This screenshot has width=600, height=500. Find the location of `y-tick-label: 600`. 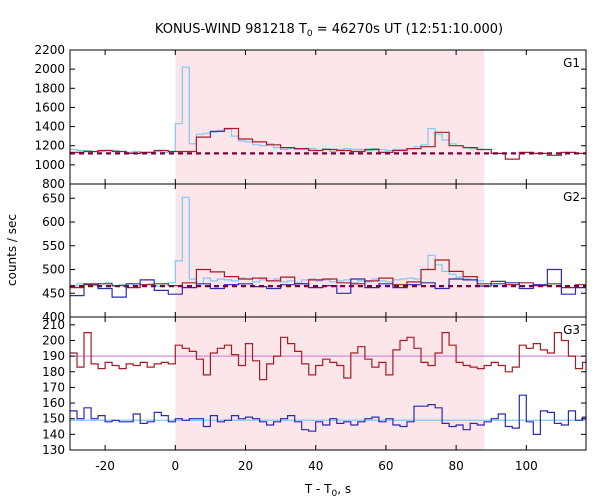

y-tick-label: 600 is located at coordinates (53, 222).